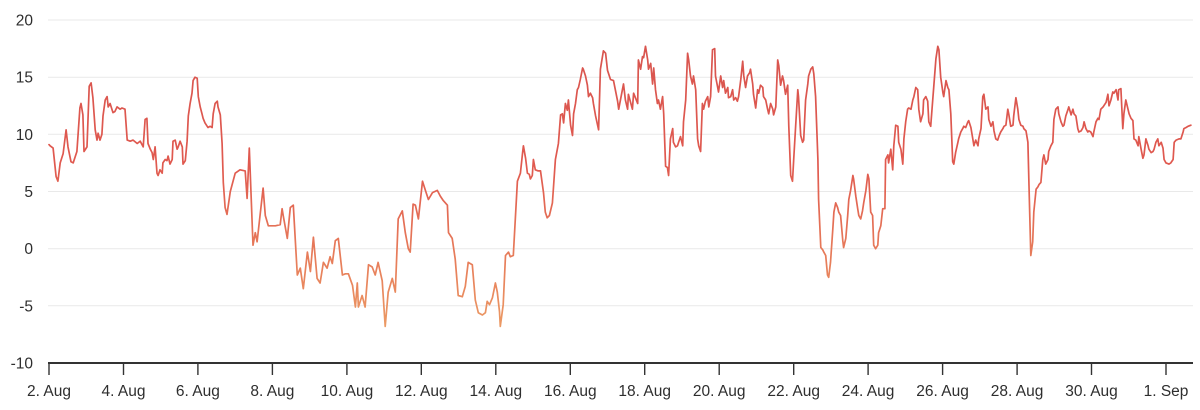 The image size is (1200, 410). Describe the element at coordinates (719, 391) in the screenshot. I see `x-axis-label: 20. Aug` at that location.